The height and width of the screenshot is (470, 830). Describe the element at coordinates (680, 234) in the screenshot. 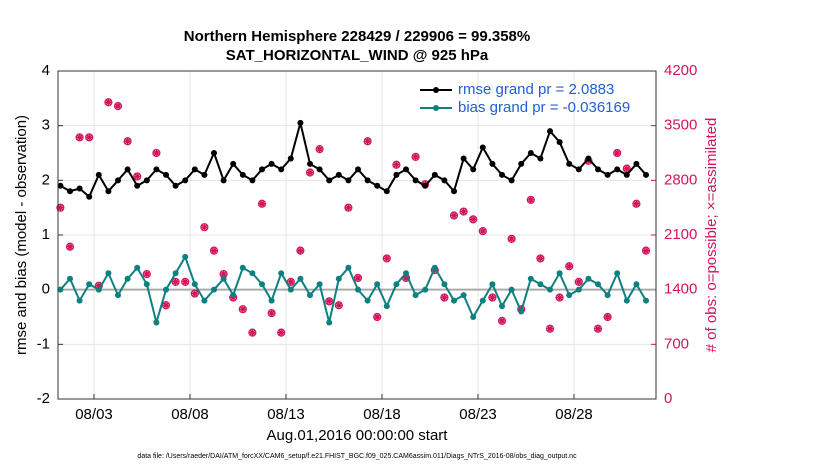

I see `y2-tick-label: 2100` at that location.